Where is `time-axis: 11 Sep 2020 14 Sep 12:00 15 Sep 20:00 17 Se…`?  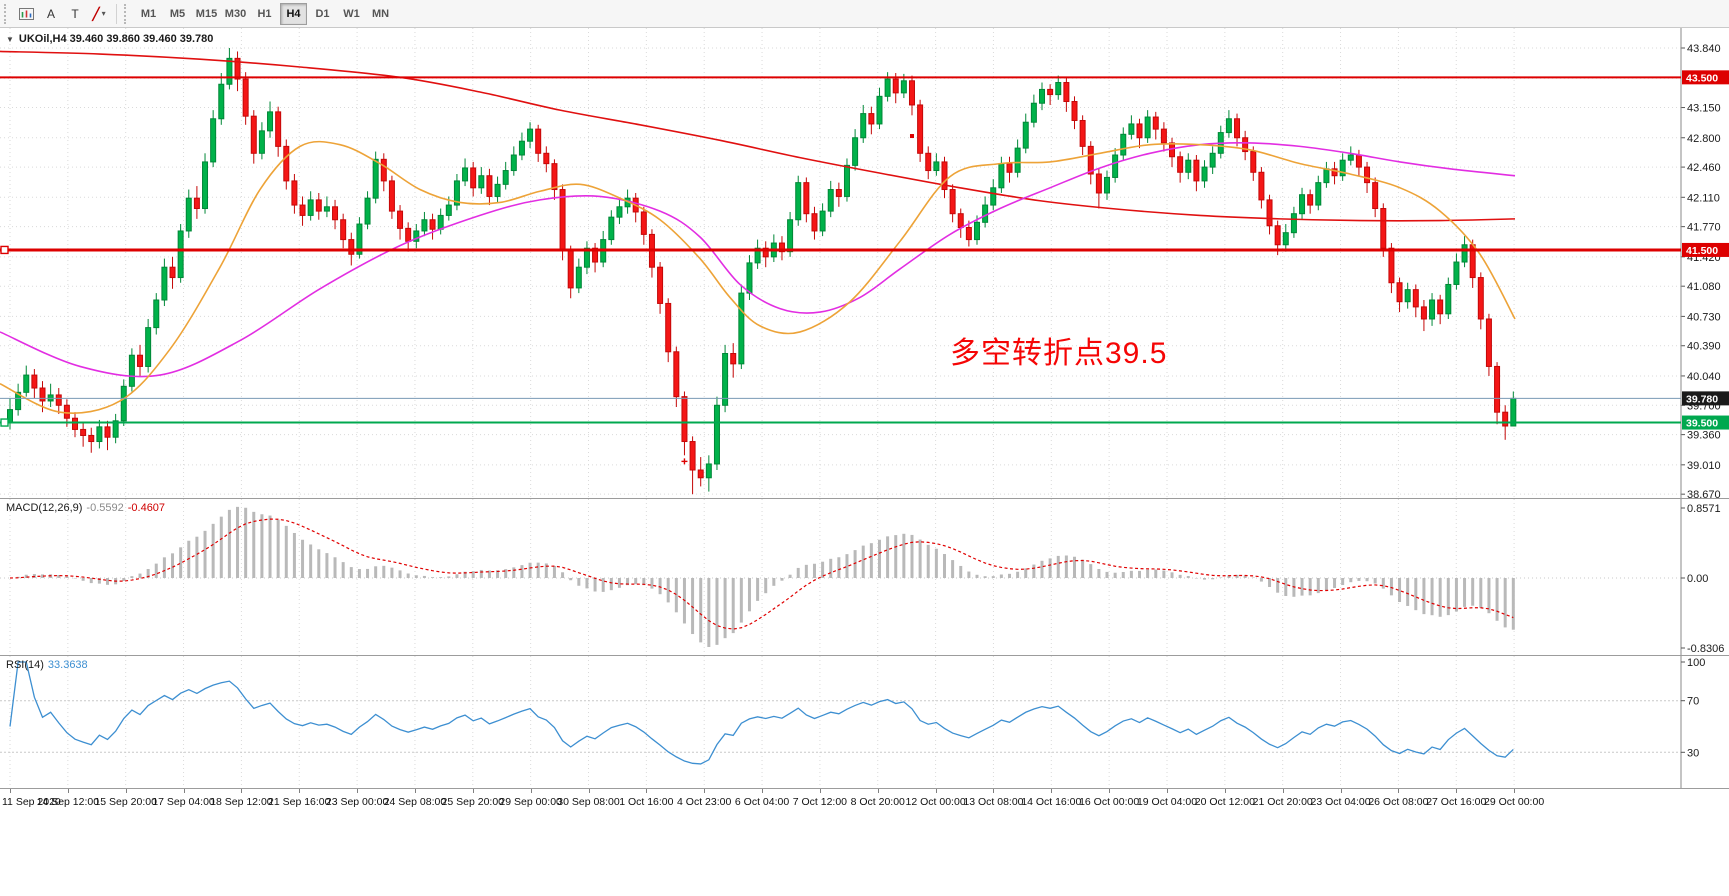
time-axis: 11 Sep 2020 14 Sep 12:00 15 Sep 20:00 17 Se… is located at coordinates (864, 802).